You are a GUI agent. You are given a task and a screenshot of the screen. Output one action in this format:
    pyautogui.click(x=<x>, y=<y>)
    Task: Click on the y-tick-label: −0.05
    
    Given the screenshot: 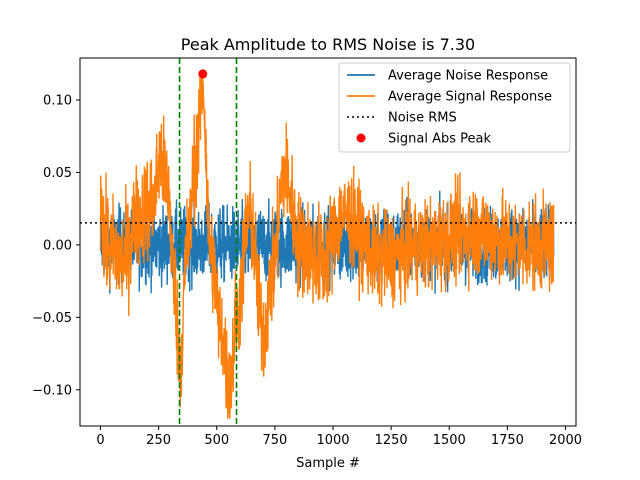 What is the action you would take?
    pyautogui.click(x=52, y=318)
    